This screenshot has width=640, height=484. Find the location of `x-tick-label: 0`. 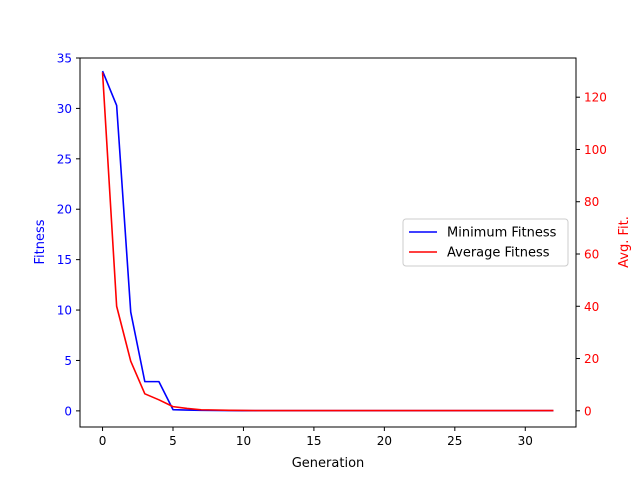

x-tick-label: 0 is located at coordinates (103, 441).